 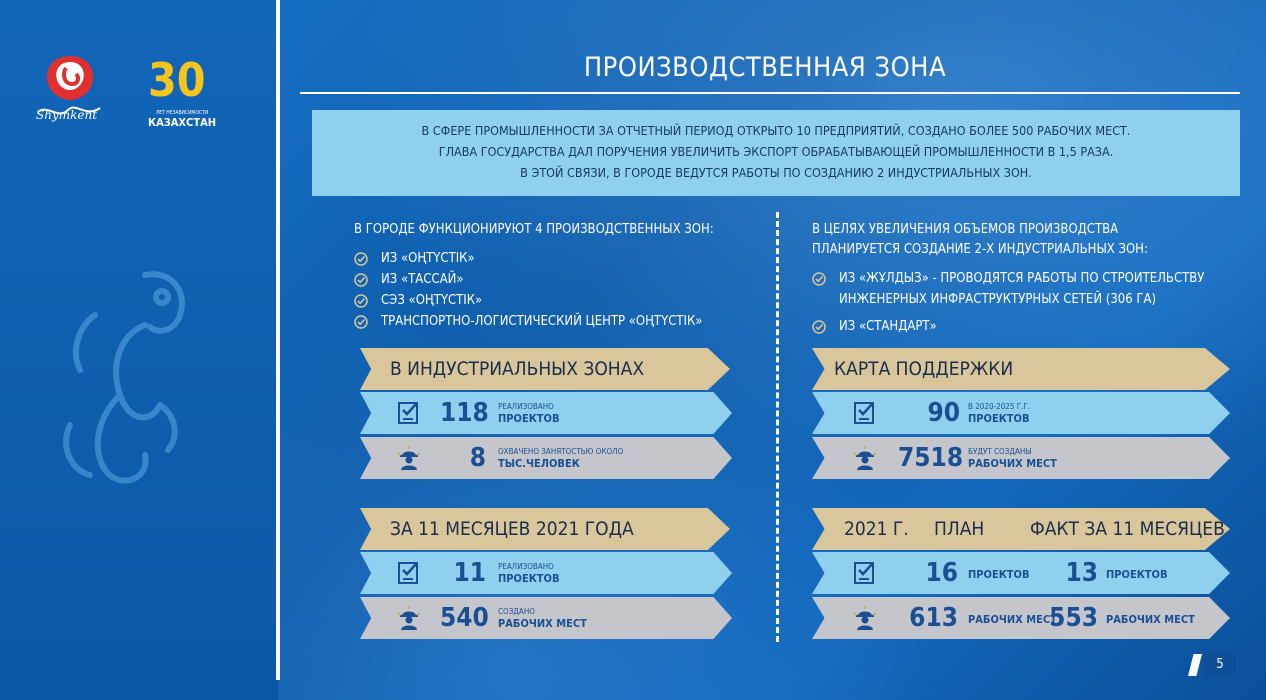 I want to click on anniversary-number: 30, so click(x=177, y=80).